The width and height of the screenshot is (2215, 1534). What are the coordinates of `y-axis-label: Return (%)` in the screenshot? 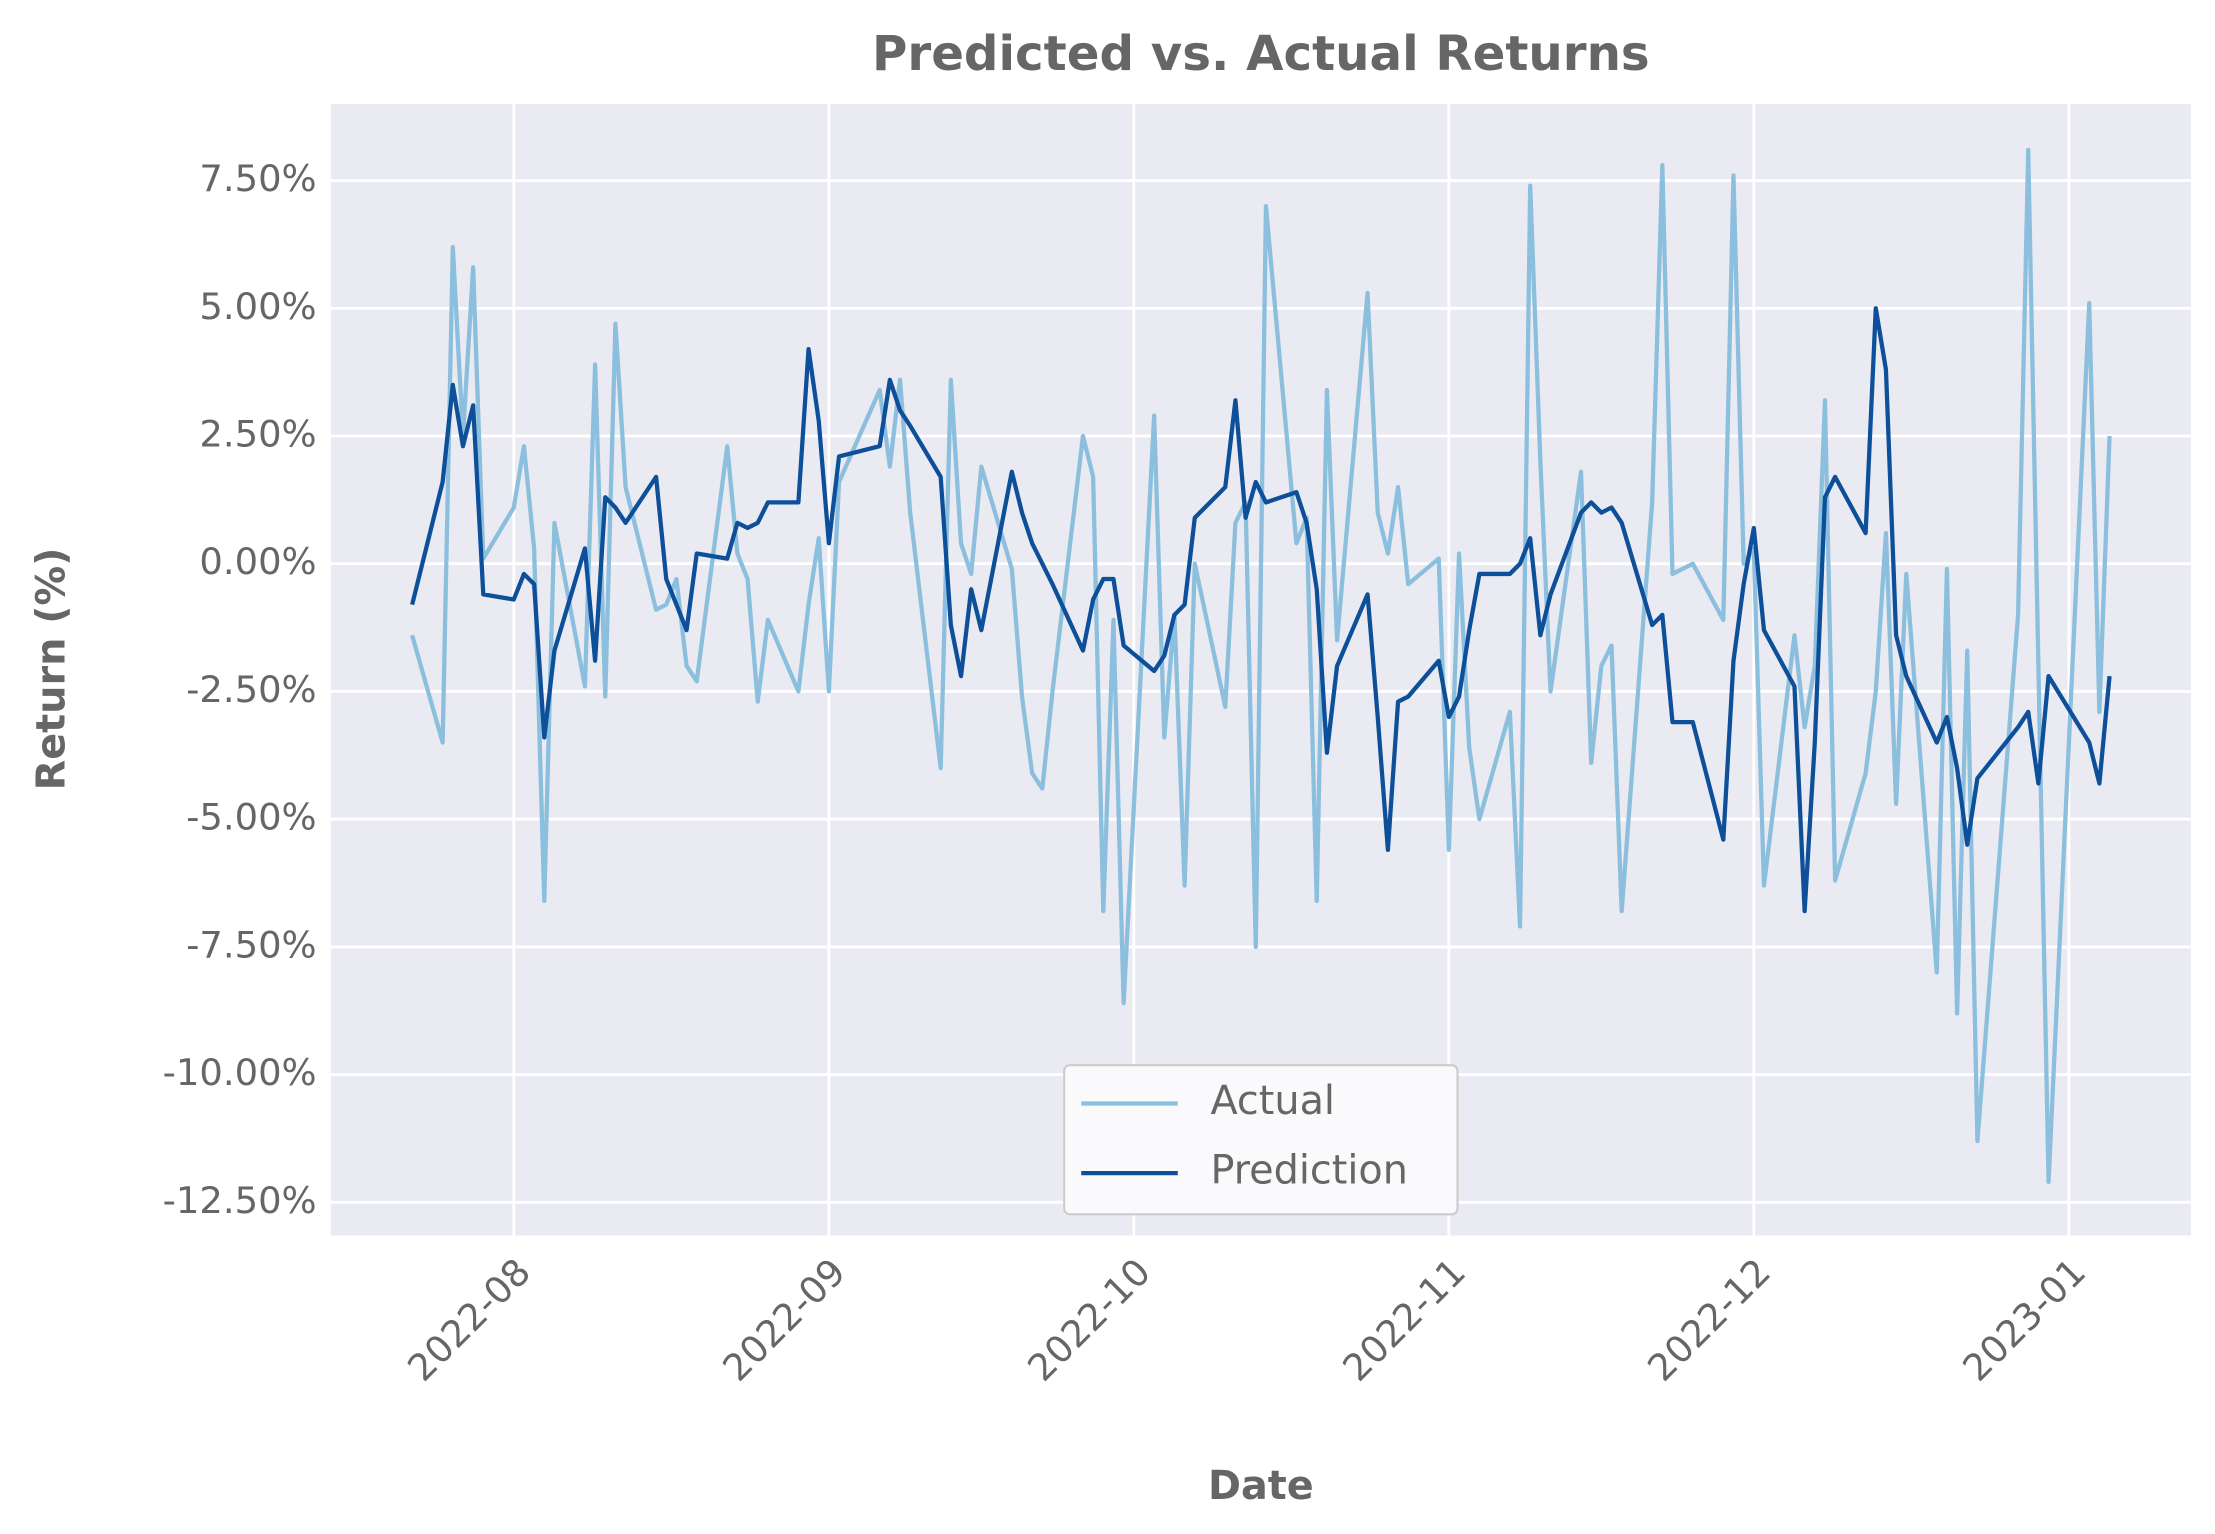 It's located at (51, 669).